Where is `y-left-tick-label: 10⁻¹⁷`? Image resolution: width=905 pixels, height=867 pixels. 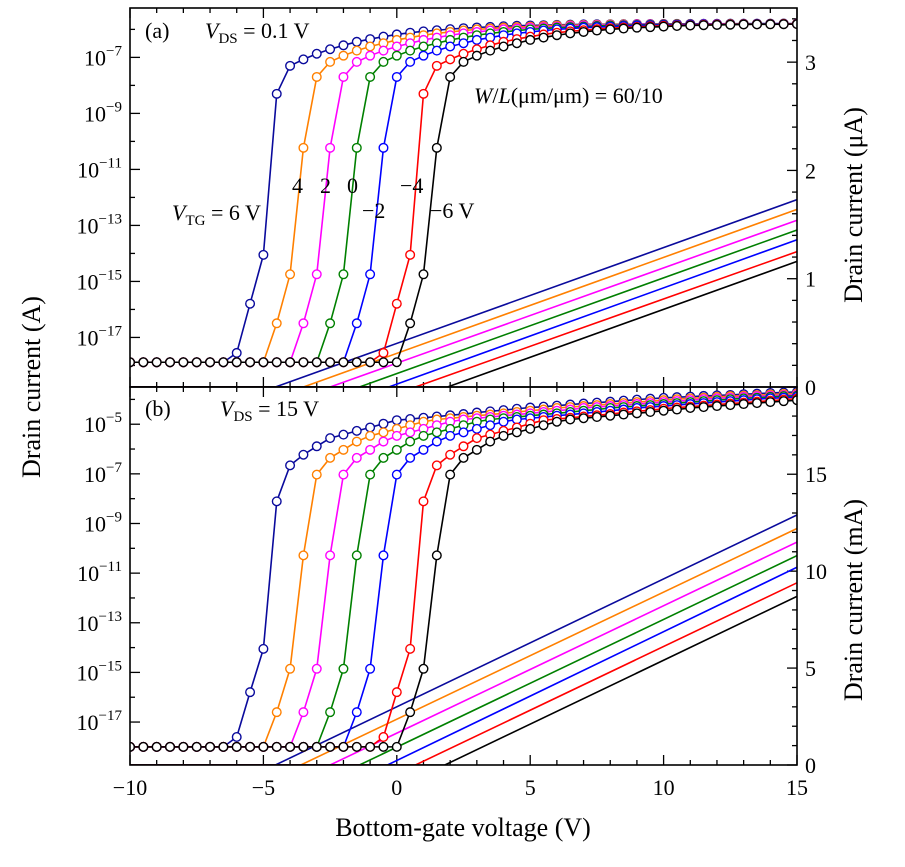 y-left-tick-label: 10⁻¹⁷ is located at coordinates (100, 336).